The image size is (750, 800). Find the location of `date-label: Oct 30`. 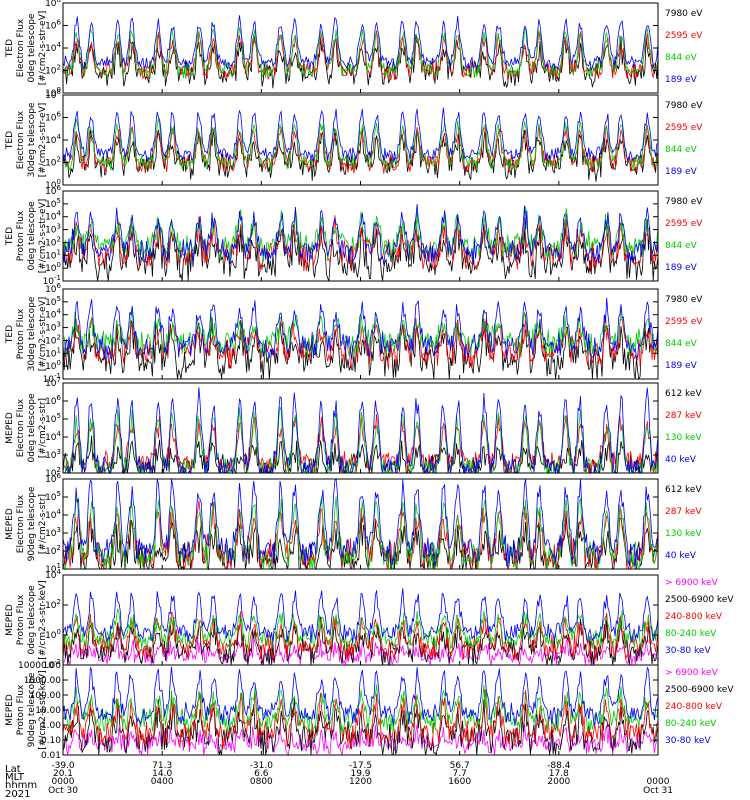

date-label: Oct 30 is located at coordinates (63, 791).